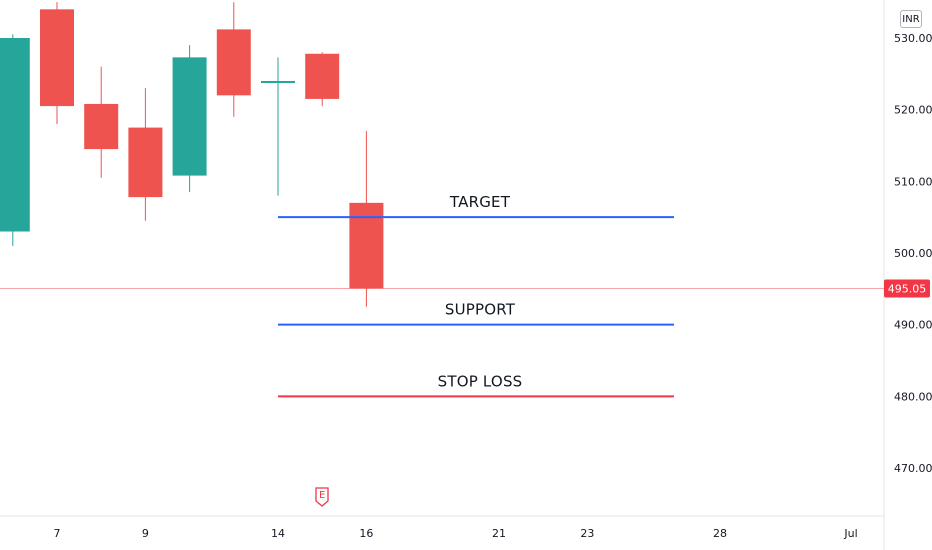  What do you see at coordinates (850, 533) in the screenshot?
I see `x-tick-label: Jul` at bounding box center [850, 533].